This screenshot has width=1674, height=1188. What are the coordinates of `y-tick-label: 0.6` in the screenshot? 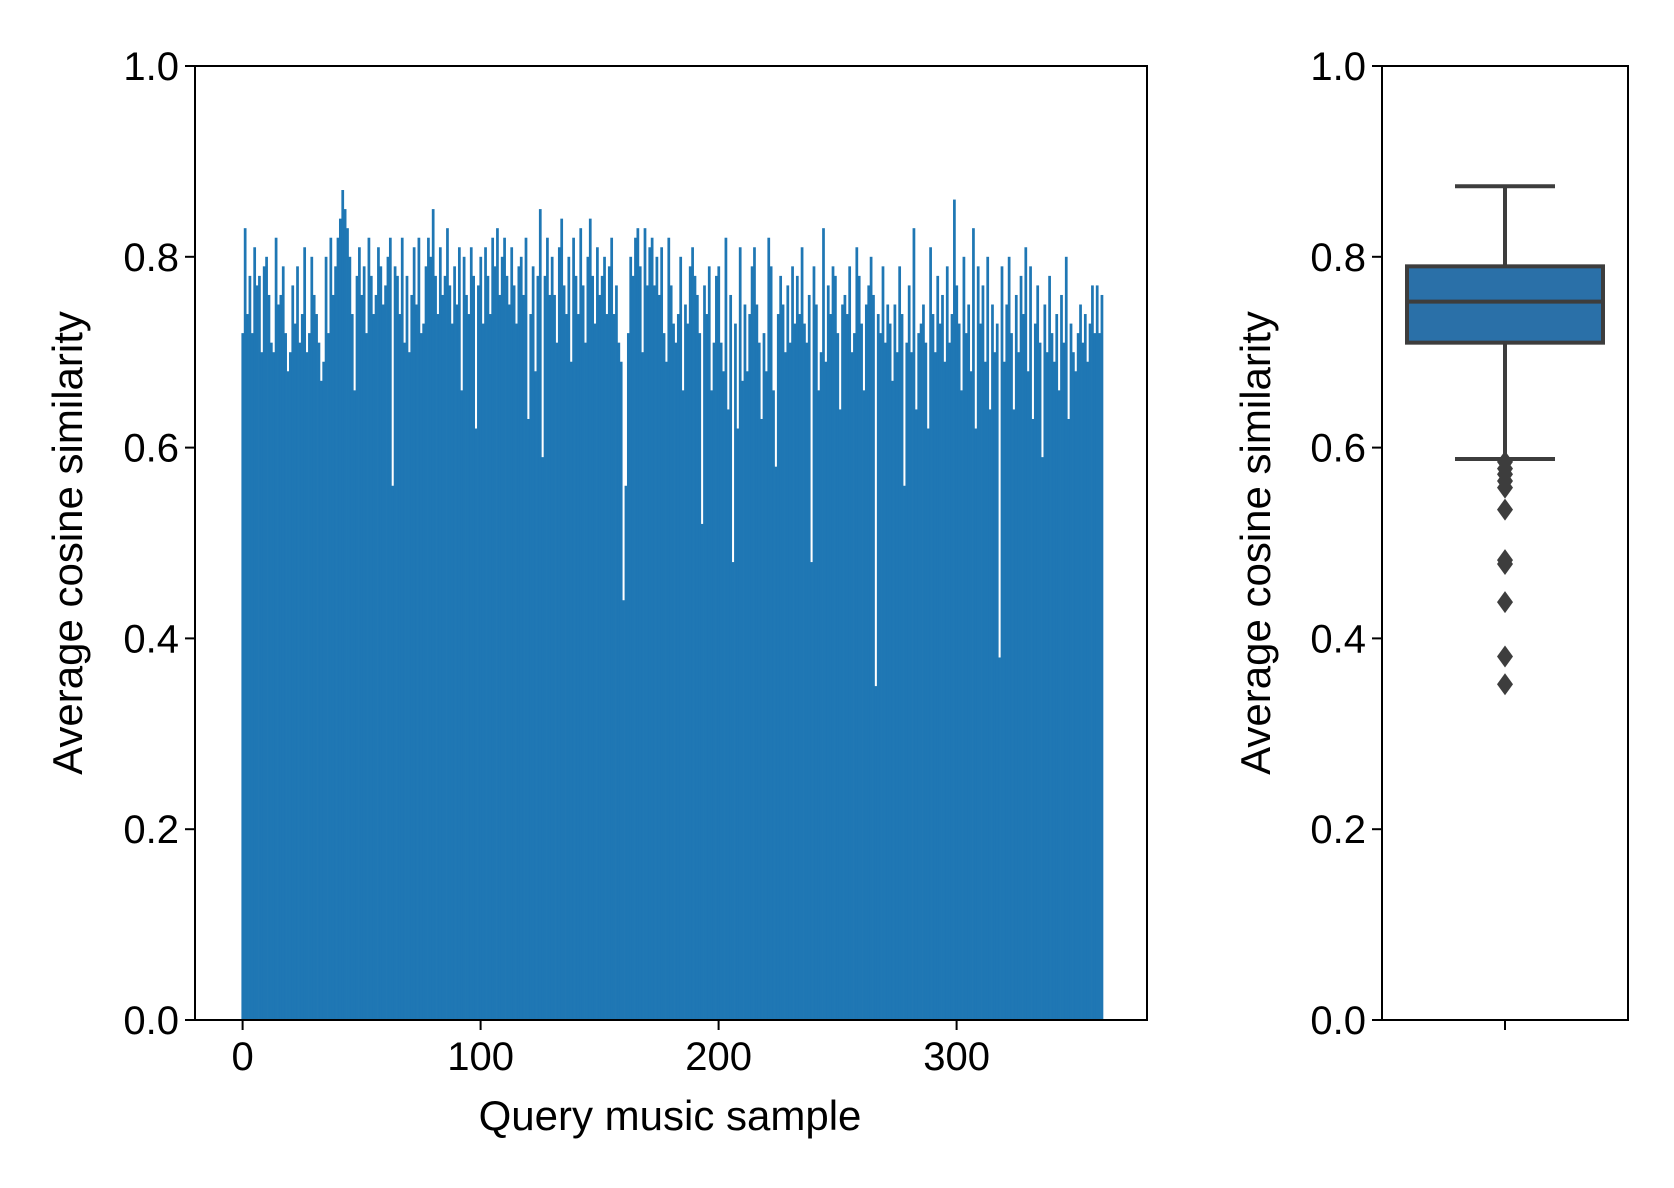 It's located at (151, 449).